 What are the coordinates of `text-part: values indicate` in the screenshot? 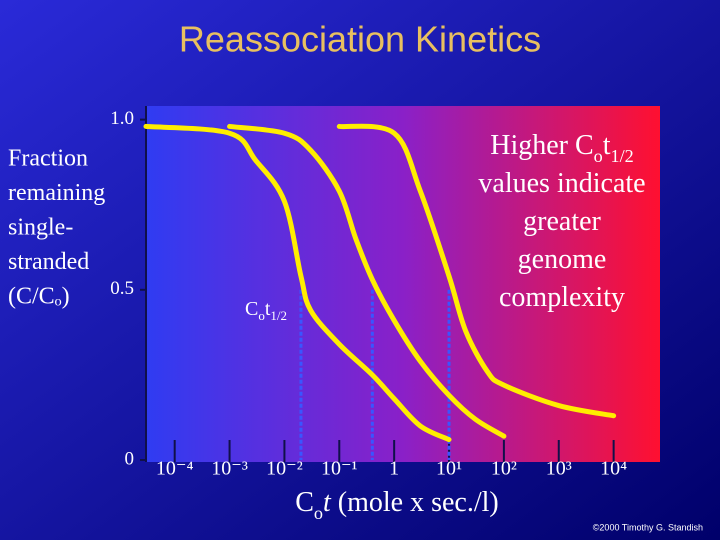 It's located at (561, 183).